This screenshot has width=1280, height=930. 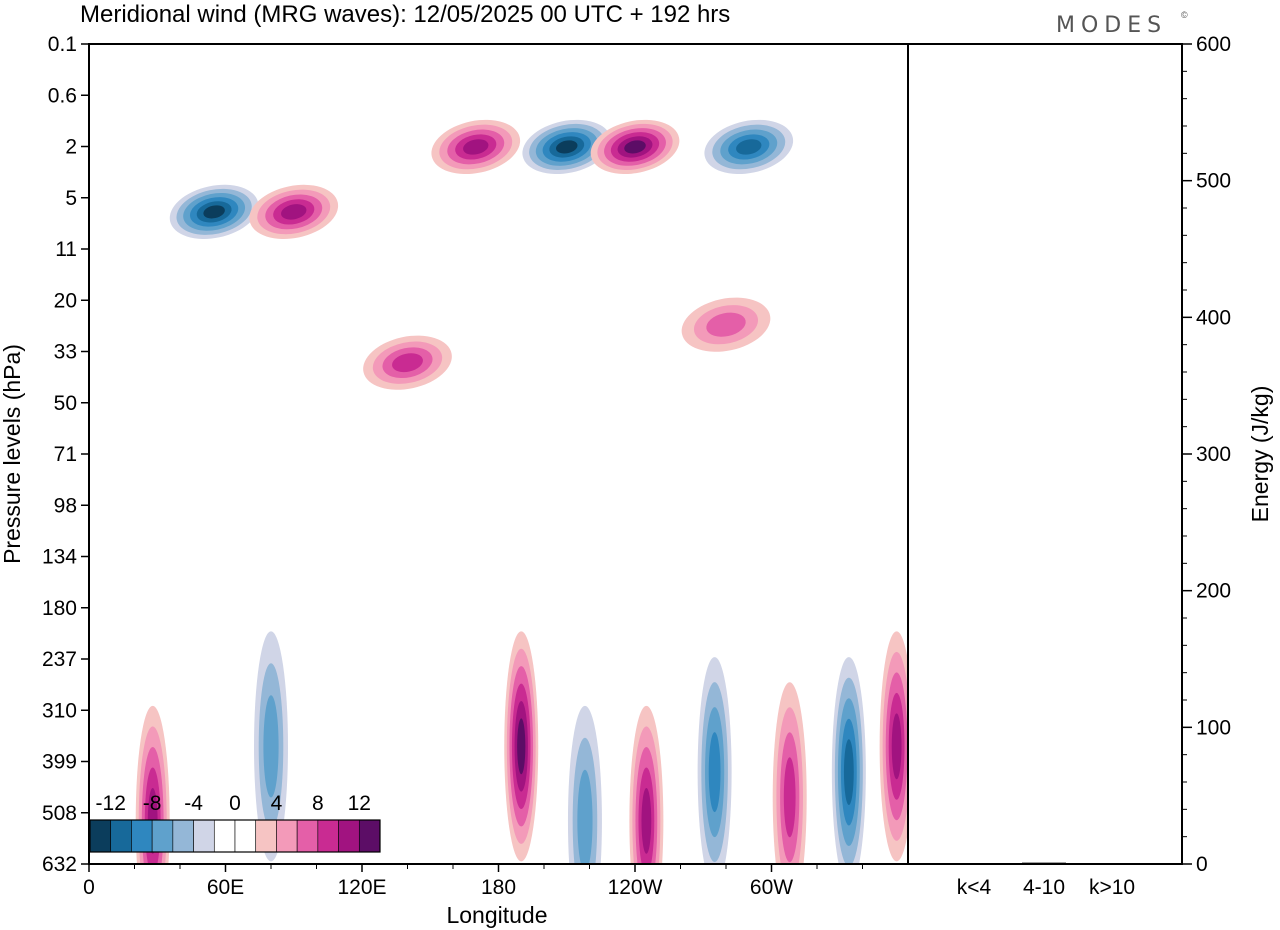 What do you see at coordinates (473, 881) in the screenshot?
I see `longitude-axis: 0 60E 120E 180 120W 60W` at bounding box center [473, 881].